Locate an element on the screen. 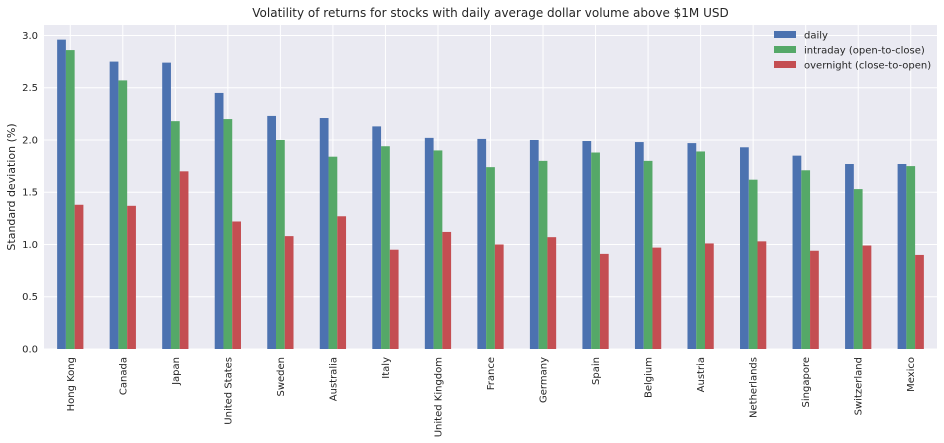  x-tick-label: France is located at coordinates (491, 373).